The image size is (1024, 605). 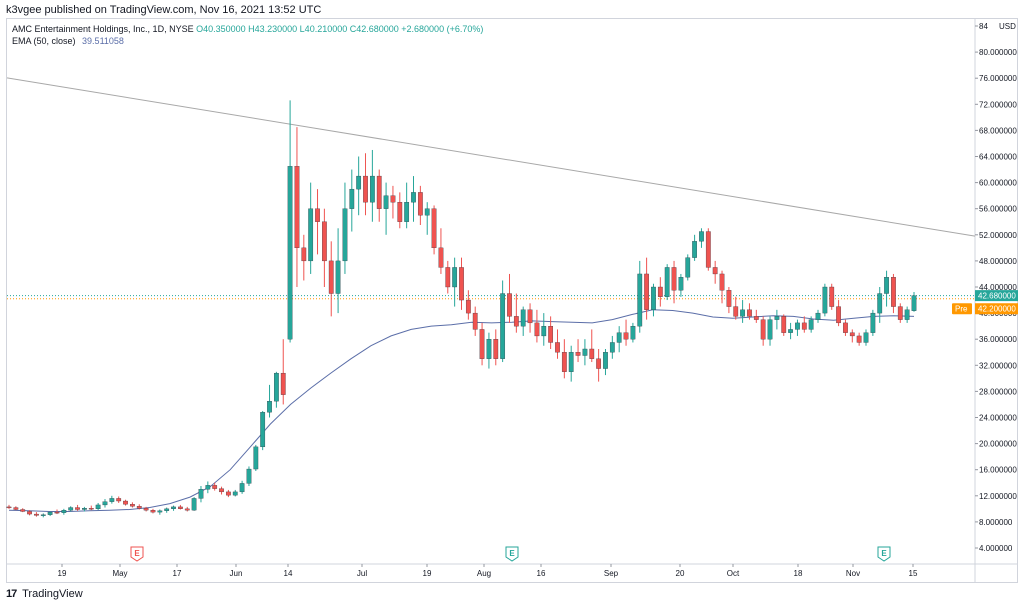 I want to click on footer-branding: 17 TradingView, so click(x=44, y=594).